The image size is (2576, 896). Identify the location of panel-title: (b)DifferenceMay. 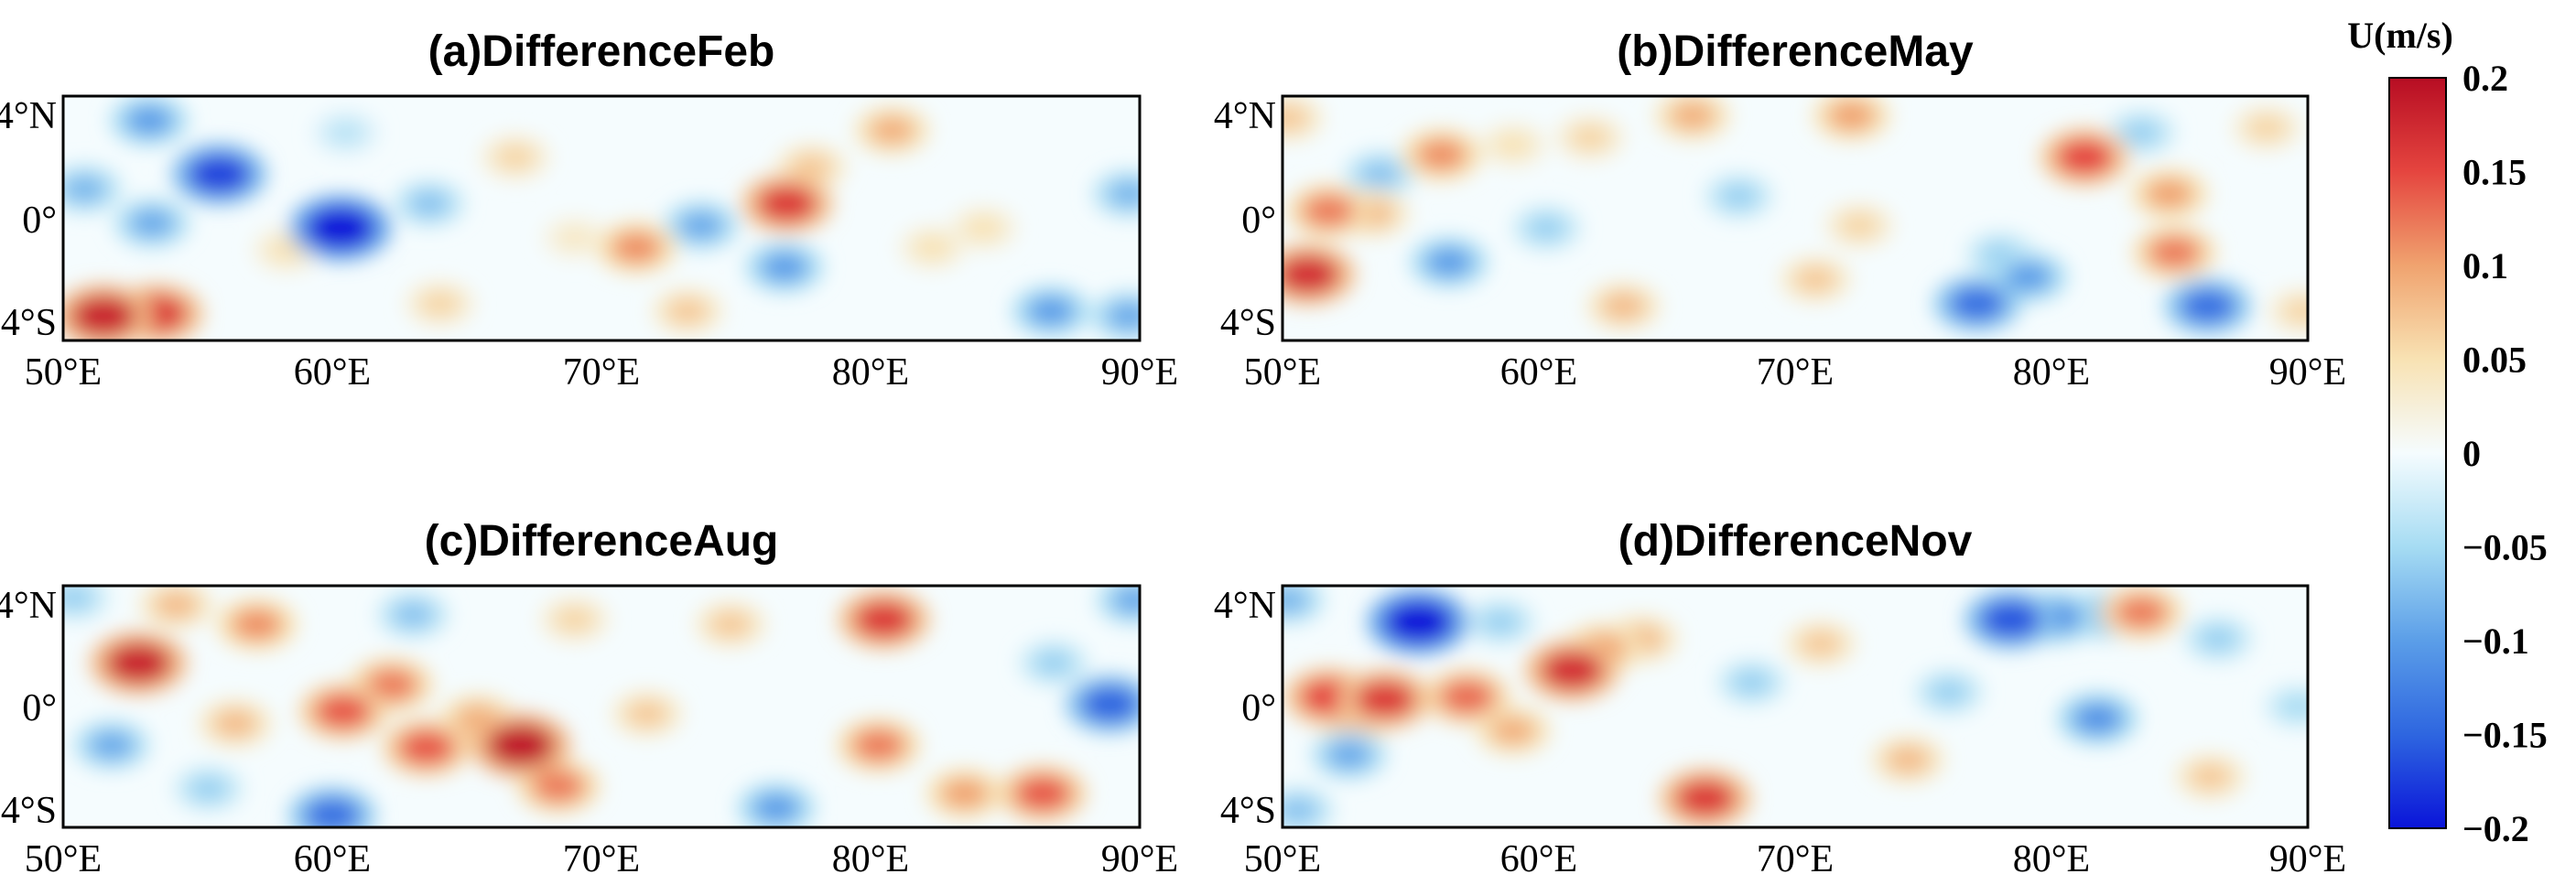
(1796, 52).